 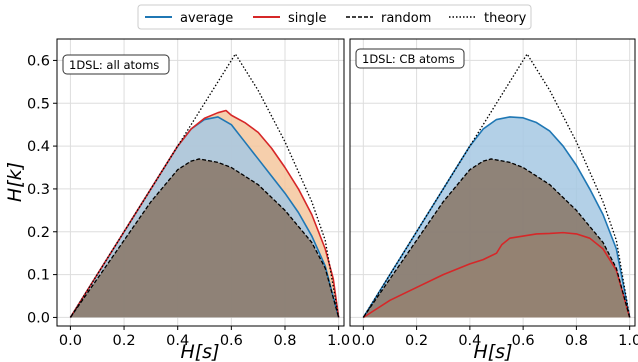 What do you see at coordinates (38, 276) in the screenshot?
I see `y-tick-label: 0.1` at bounding box center [38, 276].